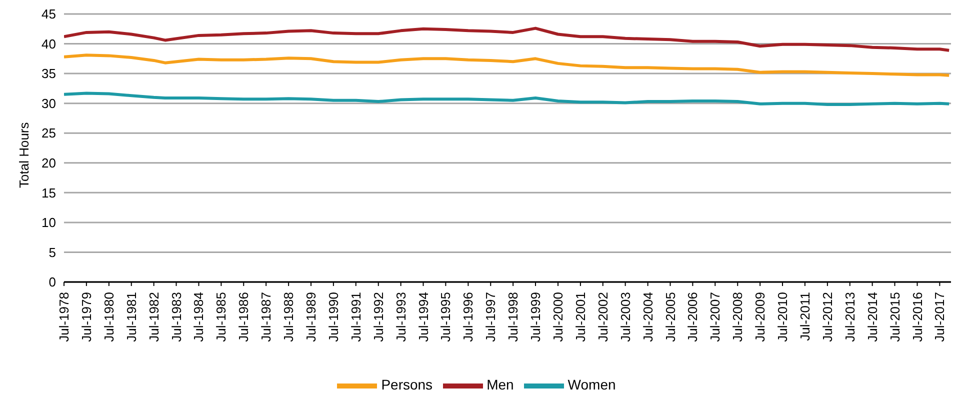 Image resolution: width=965 pixels, height=414 pixels. Describe the element at coordinates (715, 317) in the screenshot. I see `x-tick-label: Jul-2007` at that location.